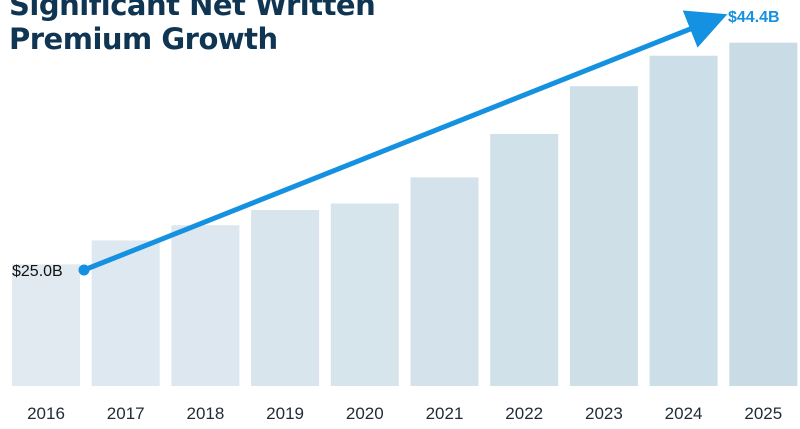 The height and width of the screenshot is (429, 800). I want to click on x-tick-2023: 2023, so click(604, 413).